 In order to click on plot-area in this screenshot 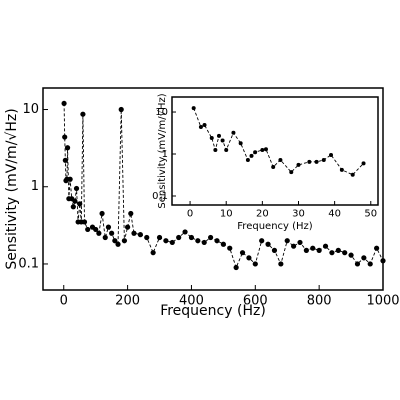, I will do `click(275, 151)`.